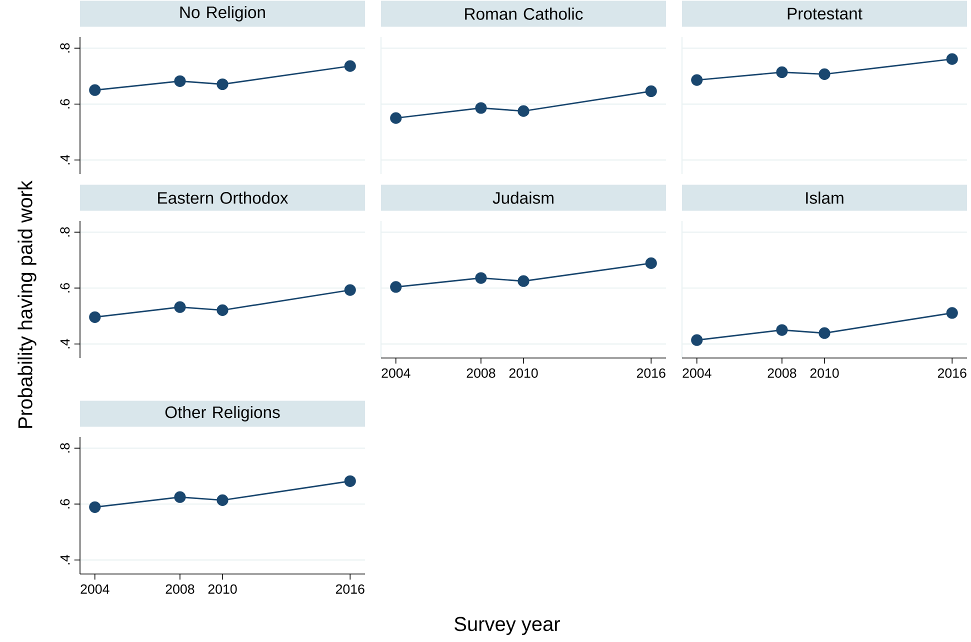  Describe the element at coordinates (507, 626) in the screenshot. I see `x-axis-title: Survey year` at that location.